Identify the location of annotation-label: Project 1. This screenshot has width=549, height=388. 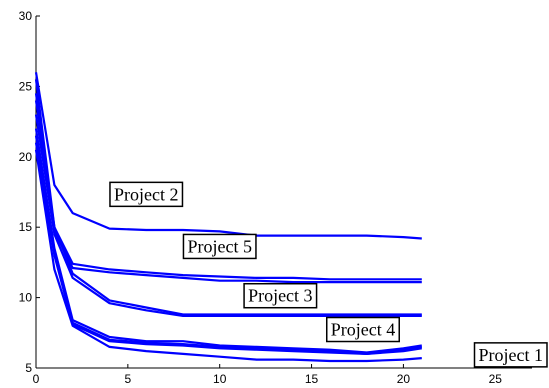
(511, 355).